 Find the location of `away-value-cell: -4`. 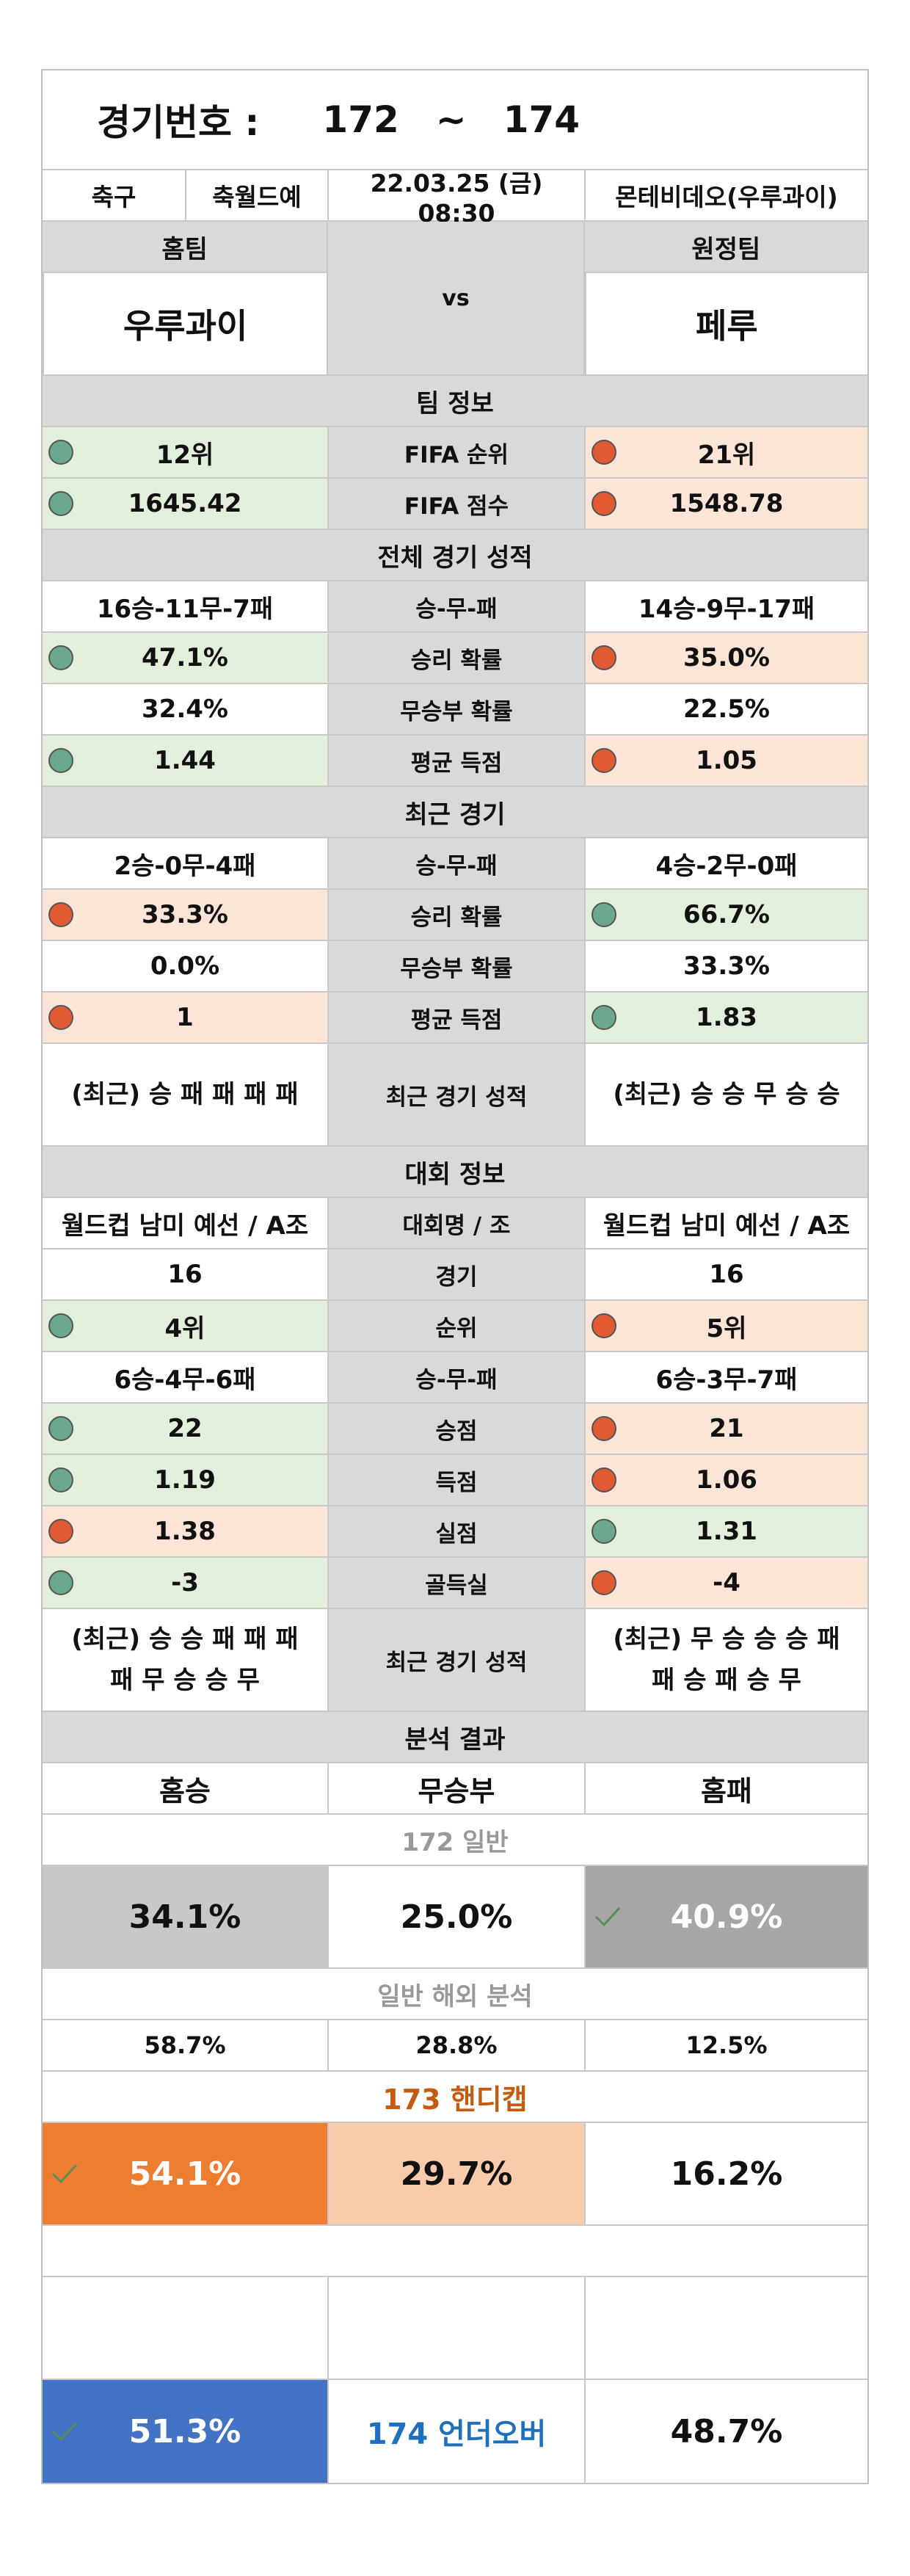

away-value-cell: -4 is located at coordinates (725, 1583).